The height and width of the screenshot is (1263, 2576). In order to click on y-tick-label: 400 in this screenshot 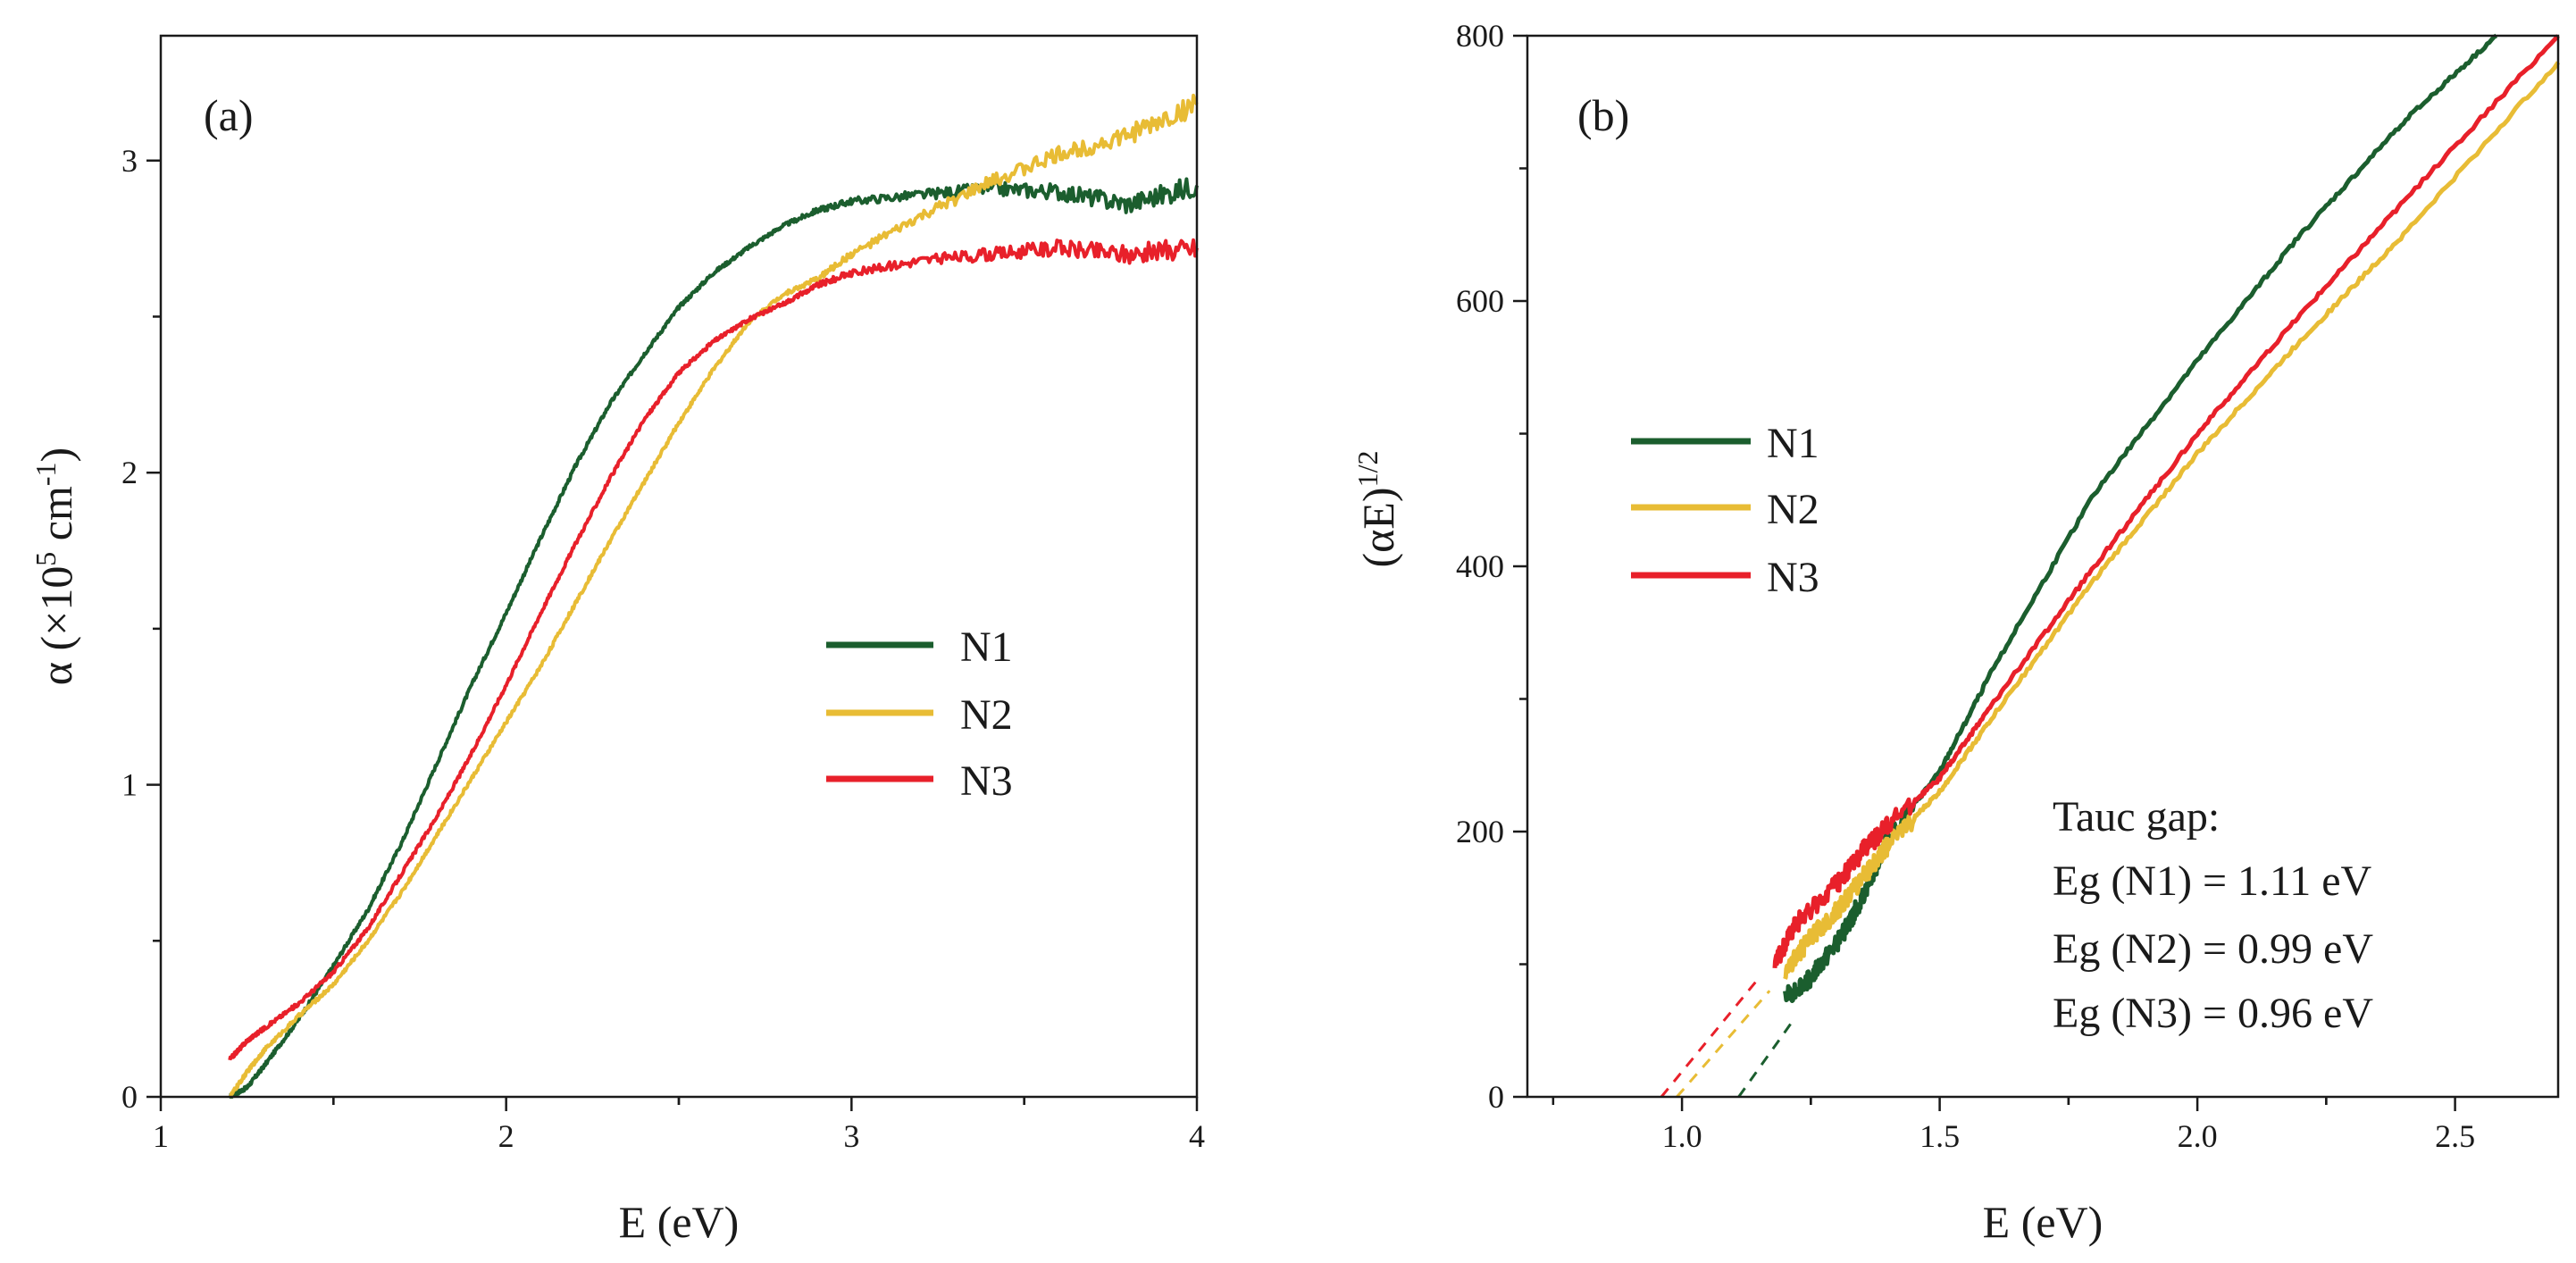, I will do `click(1480, 566)`.